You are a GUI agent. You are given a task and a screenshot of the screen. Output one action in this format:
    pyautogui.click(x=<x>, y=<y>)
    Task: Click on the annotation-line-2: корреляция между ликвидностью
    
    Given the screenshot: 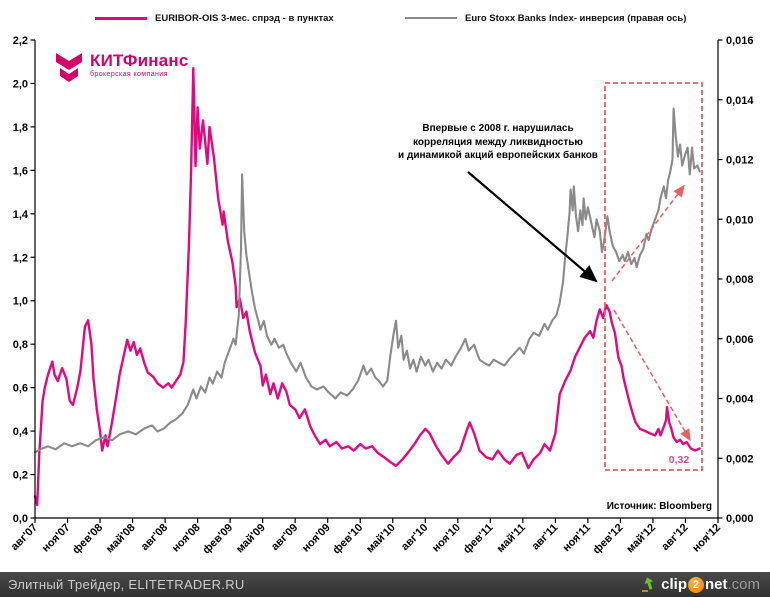 What is the action you would take?
    pyautogui.click(x=498, y=142)
    